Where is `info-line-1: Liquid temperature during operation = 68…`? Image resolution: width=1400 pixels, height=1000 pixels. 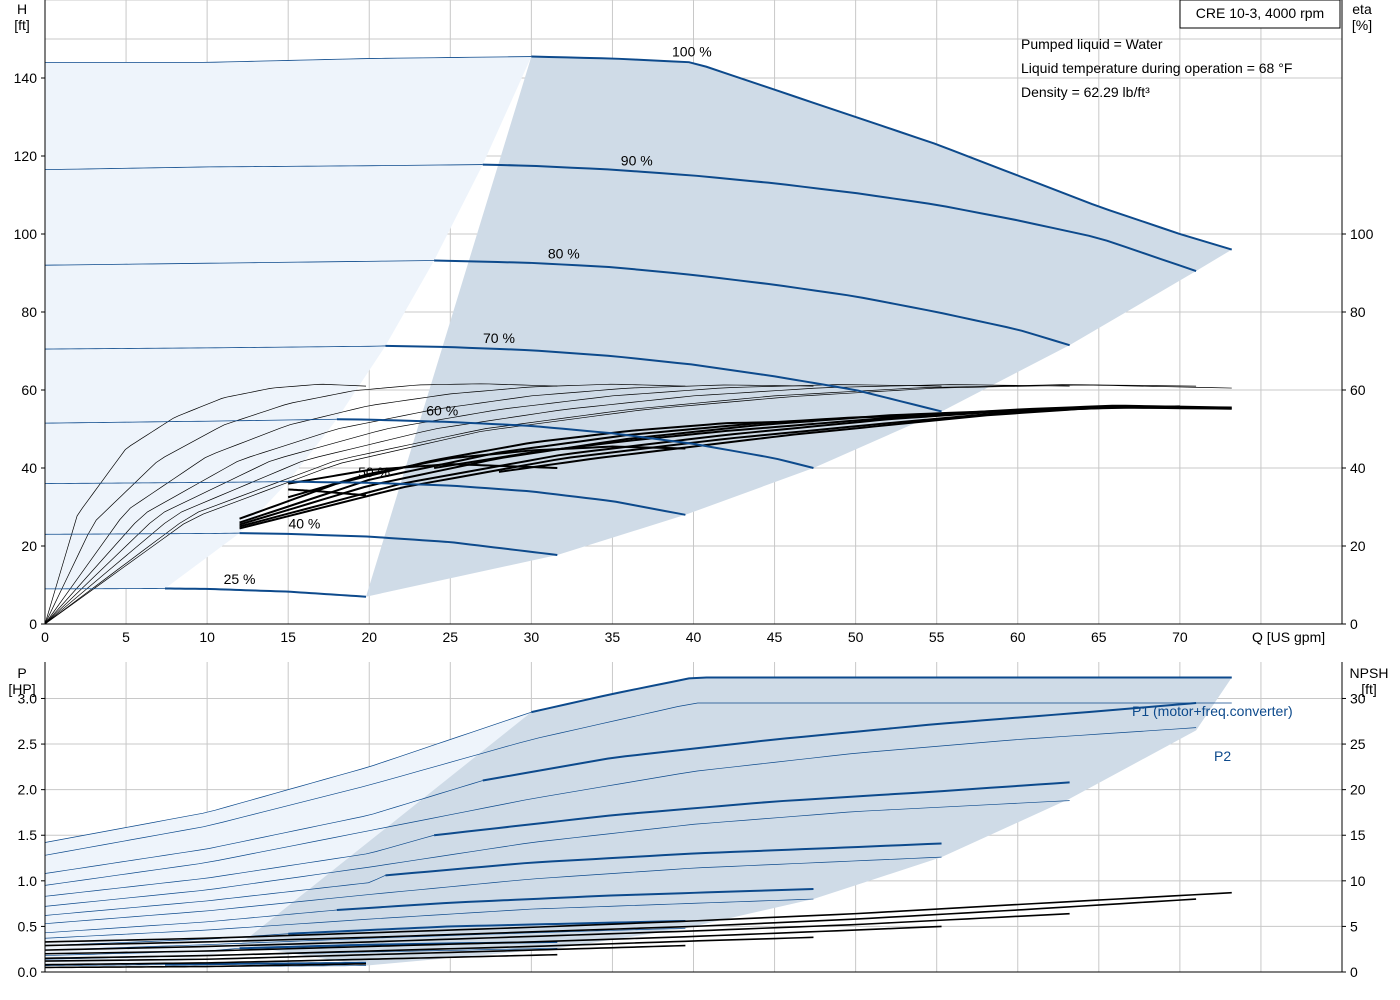
info-line-1: Liquid temperature during operation = 68… is located at coordinates (1156, 68).